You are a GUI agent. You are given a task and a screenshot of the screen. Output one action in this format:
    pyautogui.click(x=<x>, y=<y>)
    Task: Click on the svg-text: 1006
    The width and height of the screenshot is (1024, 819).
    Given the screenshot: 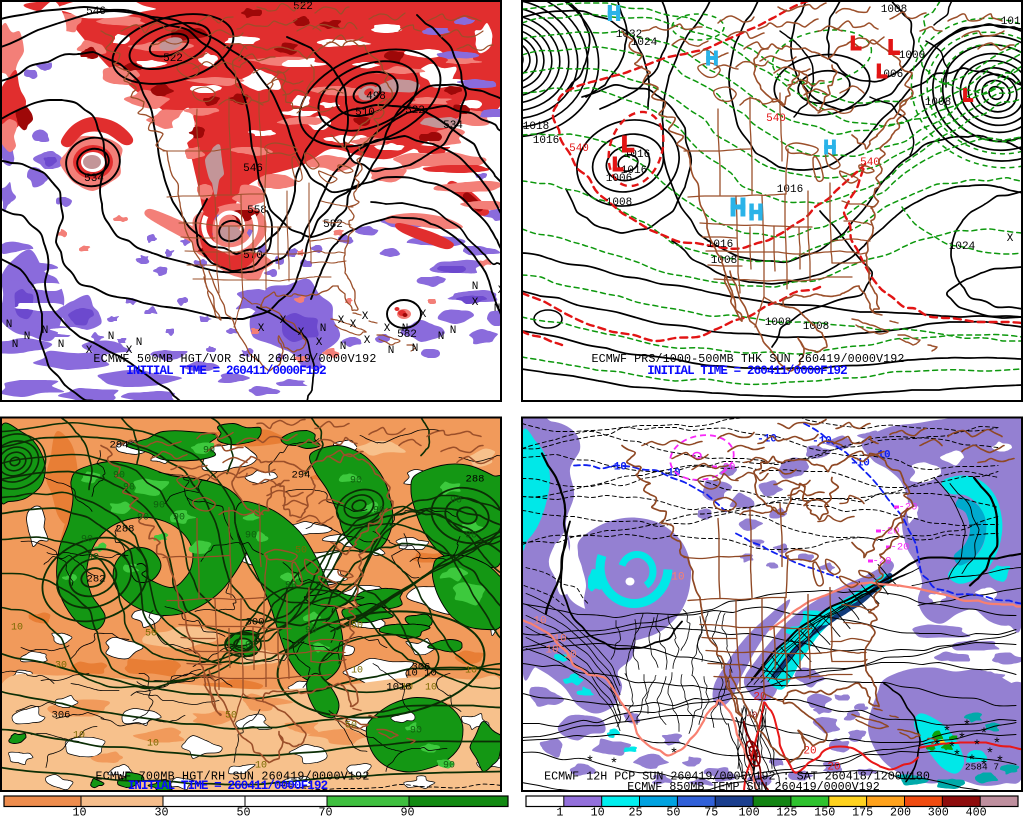 What is the action you would take?
    pyautogui.click(x=619, y=179)
    